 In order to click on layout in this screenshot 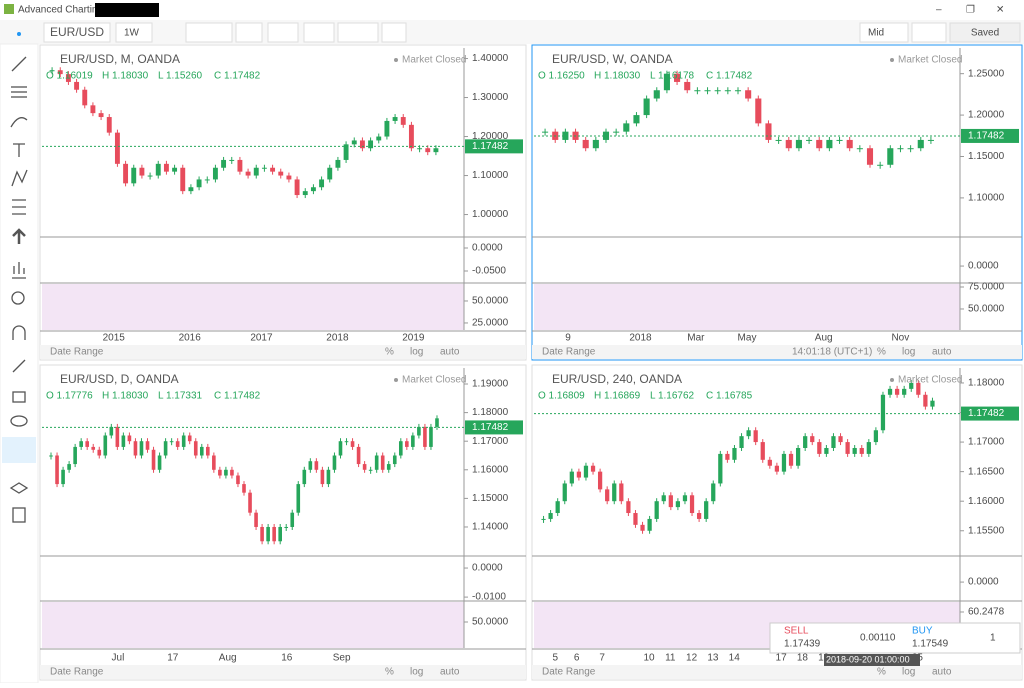, I will do `click(929, 32)`.